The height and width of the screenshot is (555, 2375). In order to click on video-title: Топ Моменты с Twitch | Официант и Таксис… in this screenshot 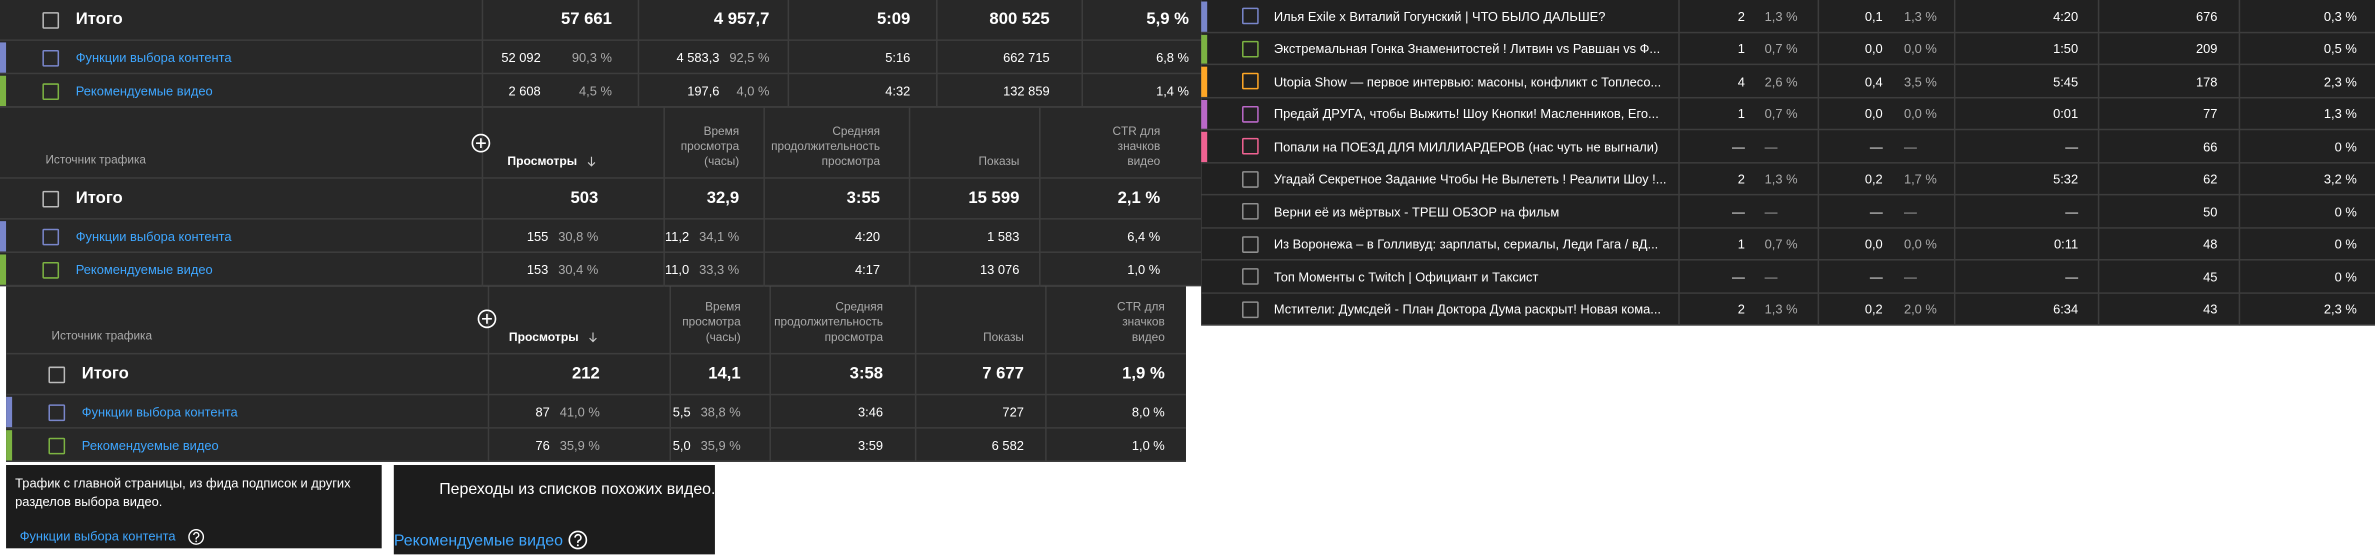, I will do `click(1406, 276)`.